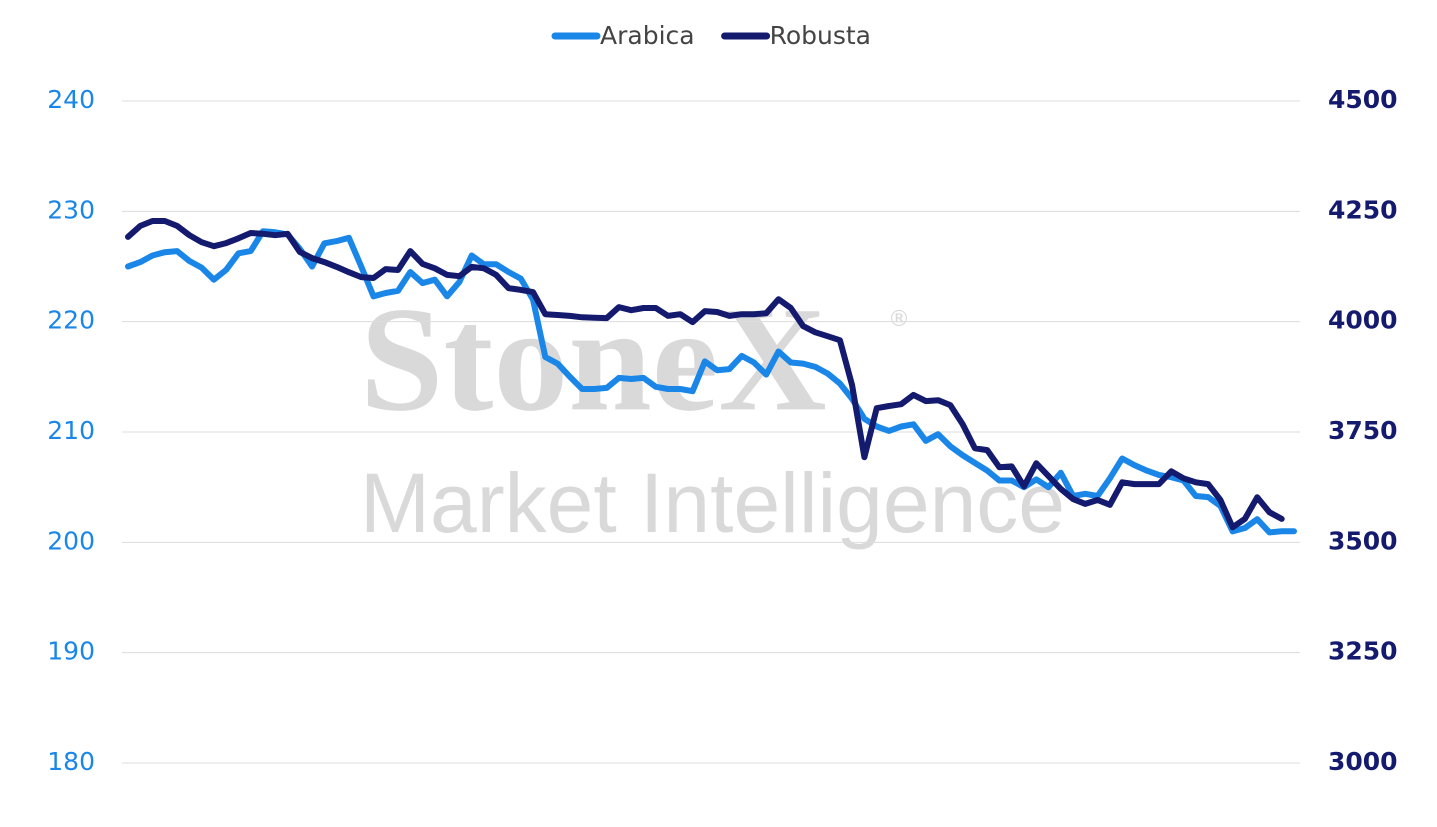 This screenshot has width=1437, height=827. What do you see at coordinates (1363, 209) in the screenshot?
I see `y2-tick-label: 4250` at bounding box center [1363, 209].